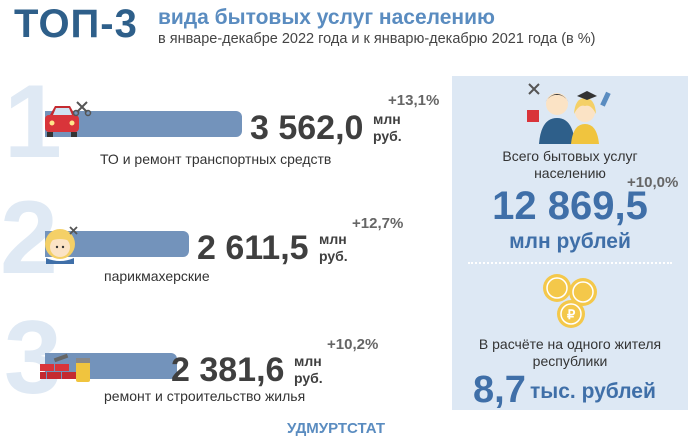 The image size is (700, 448). I want to click on value-label: 2 611,5, so click(253, 248).